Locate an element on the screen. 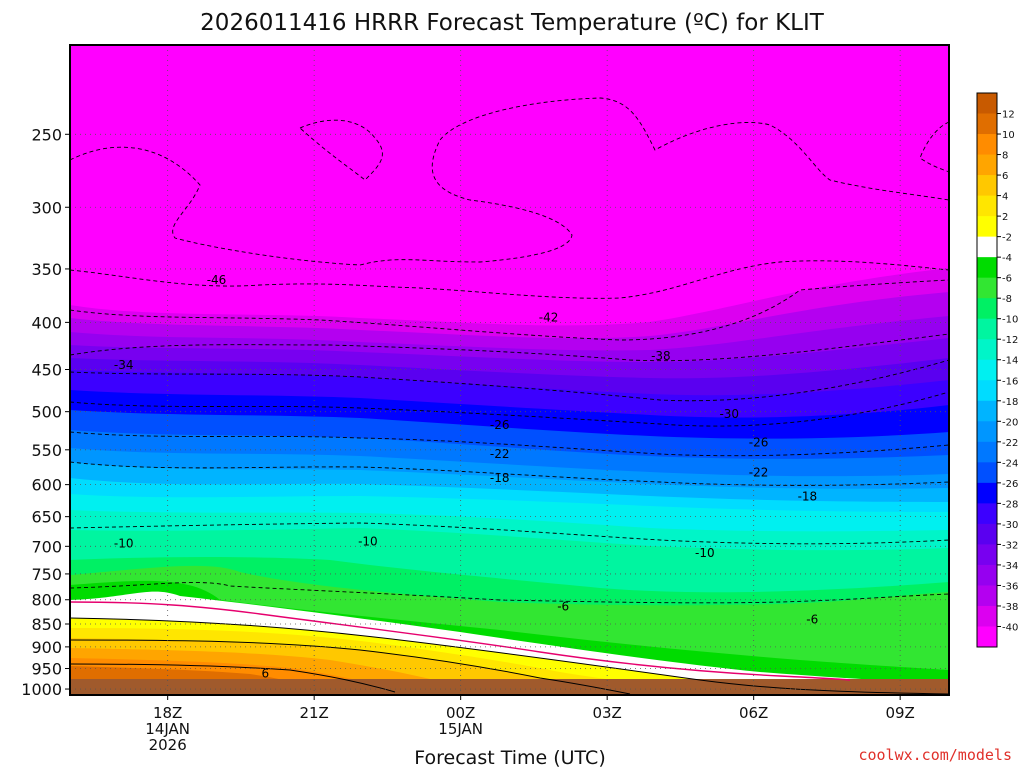 The height and width of the screenshot is (768, 1024). colorbar-label: 12 is located at coordinates (1008, 115).